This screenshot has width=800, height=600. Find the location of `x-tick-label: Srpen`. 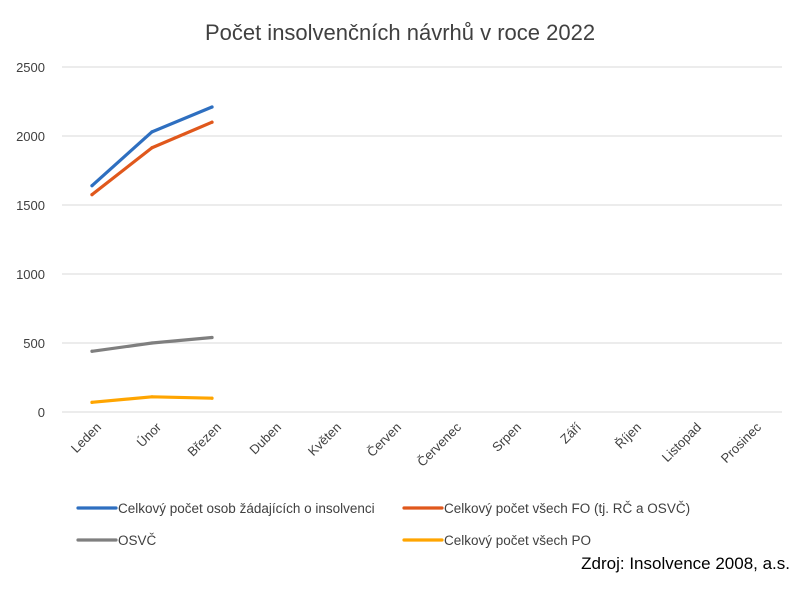

x-tick-label: Srpen is located at coordinates (506, 437).